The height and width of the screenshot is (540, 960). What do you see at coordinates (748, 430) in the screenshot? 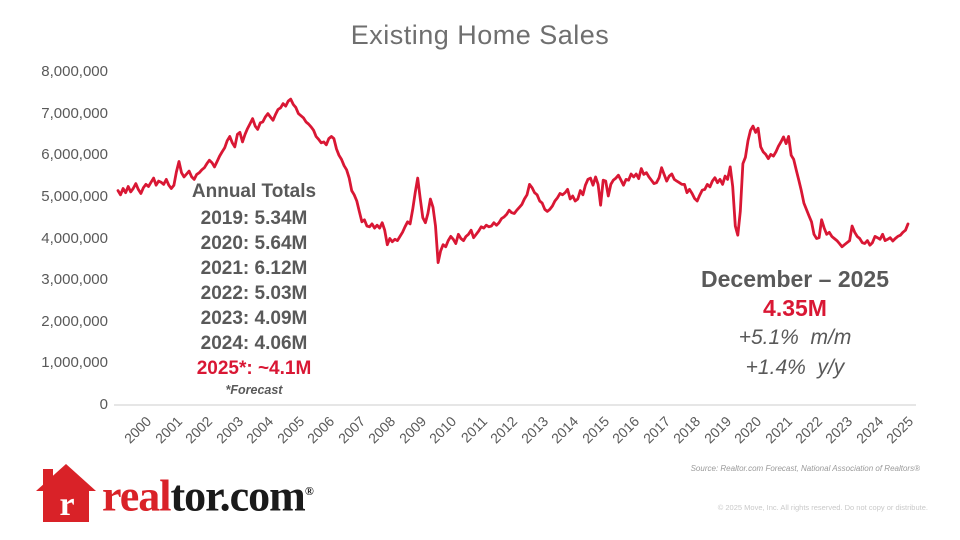
I see `x-tick-label: 2020` at bounding box center [748, 430].